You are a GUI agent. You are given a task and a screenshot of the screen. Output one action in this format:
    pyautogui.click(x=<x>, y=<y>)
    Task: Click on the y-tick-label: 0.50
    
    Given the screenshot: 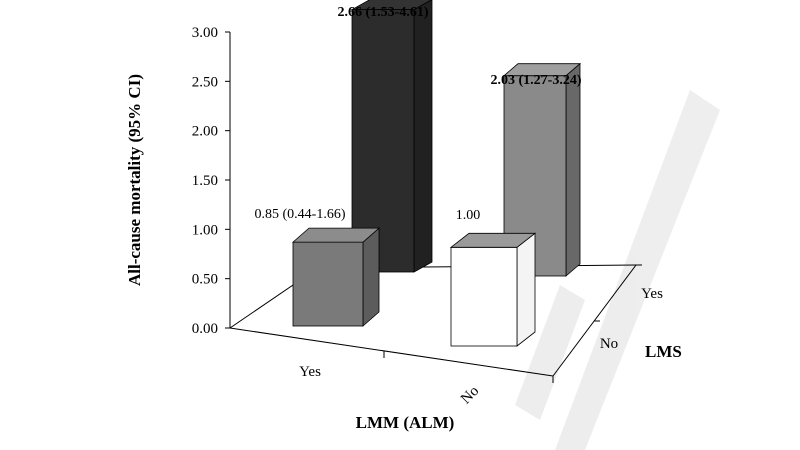 What is the action you would take?
    pyautogui.click(x=205, y=280)
    